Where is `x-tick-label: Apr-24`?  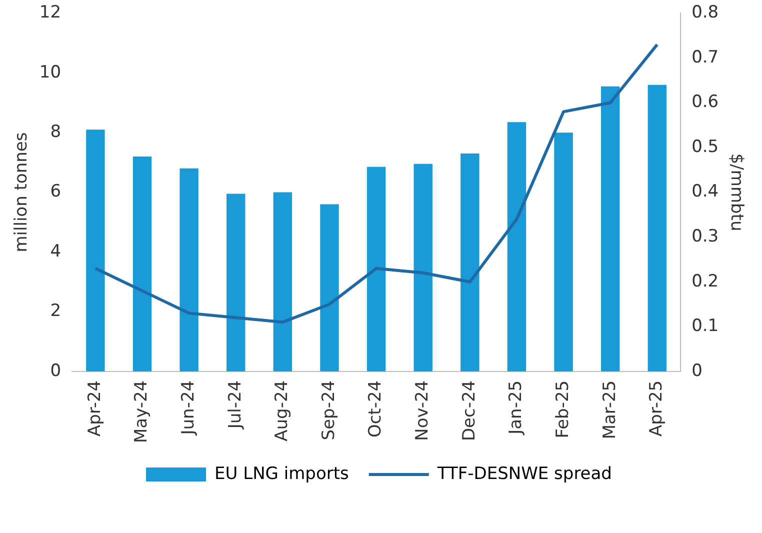 x-tick-label: Apr-24 is located at coordinates (94, 408).